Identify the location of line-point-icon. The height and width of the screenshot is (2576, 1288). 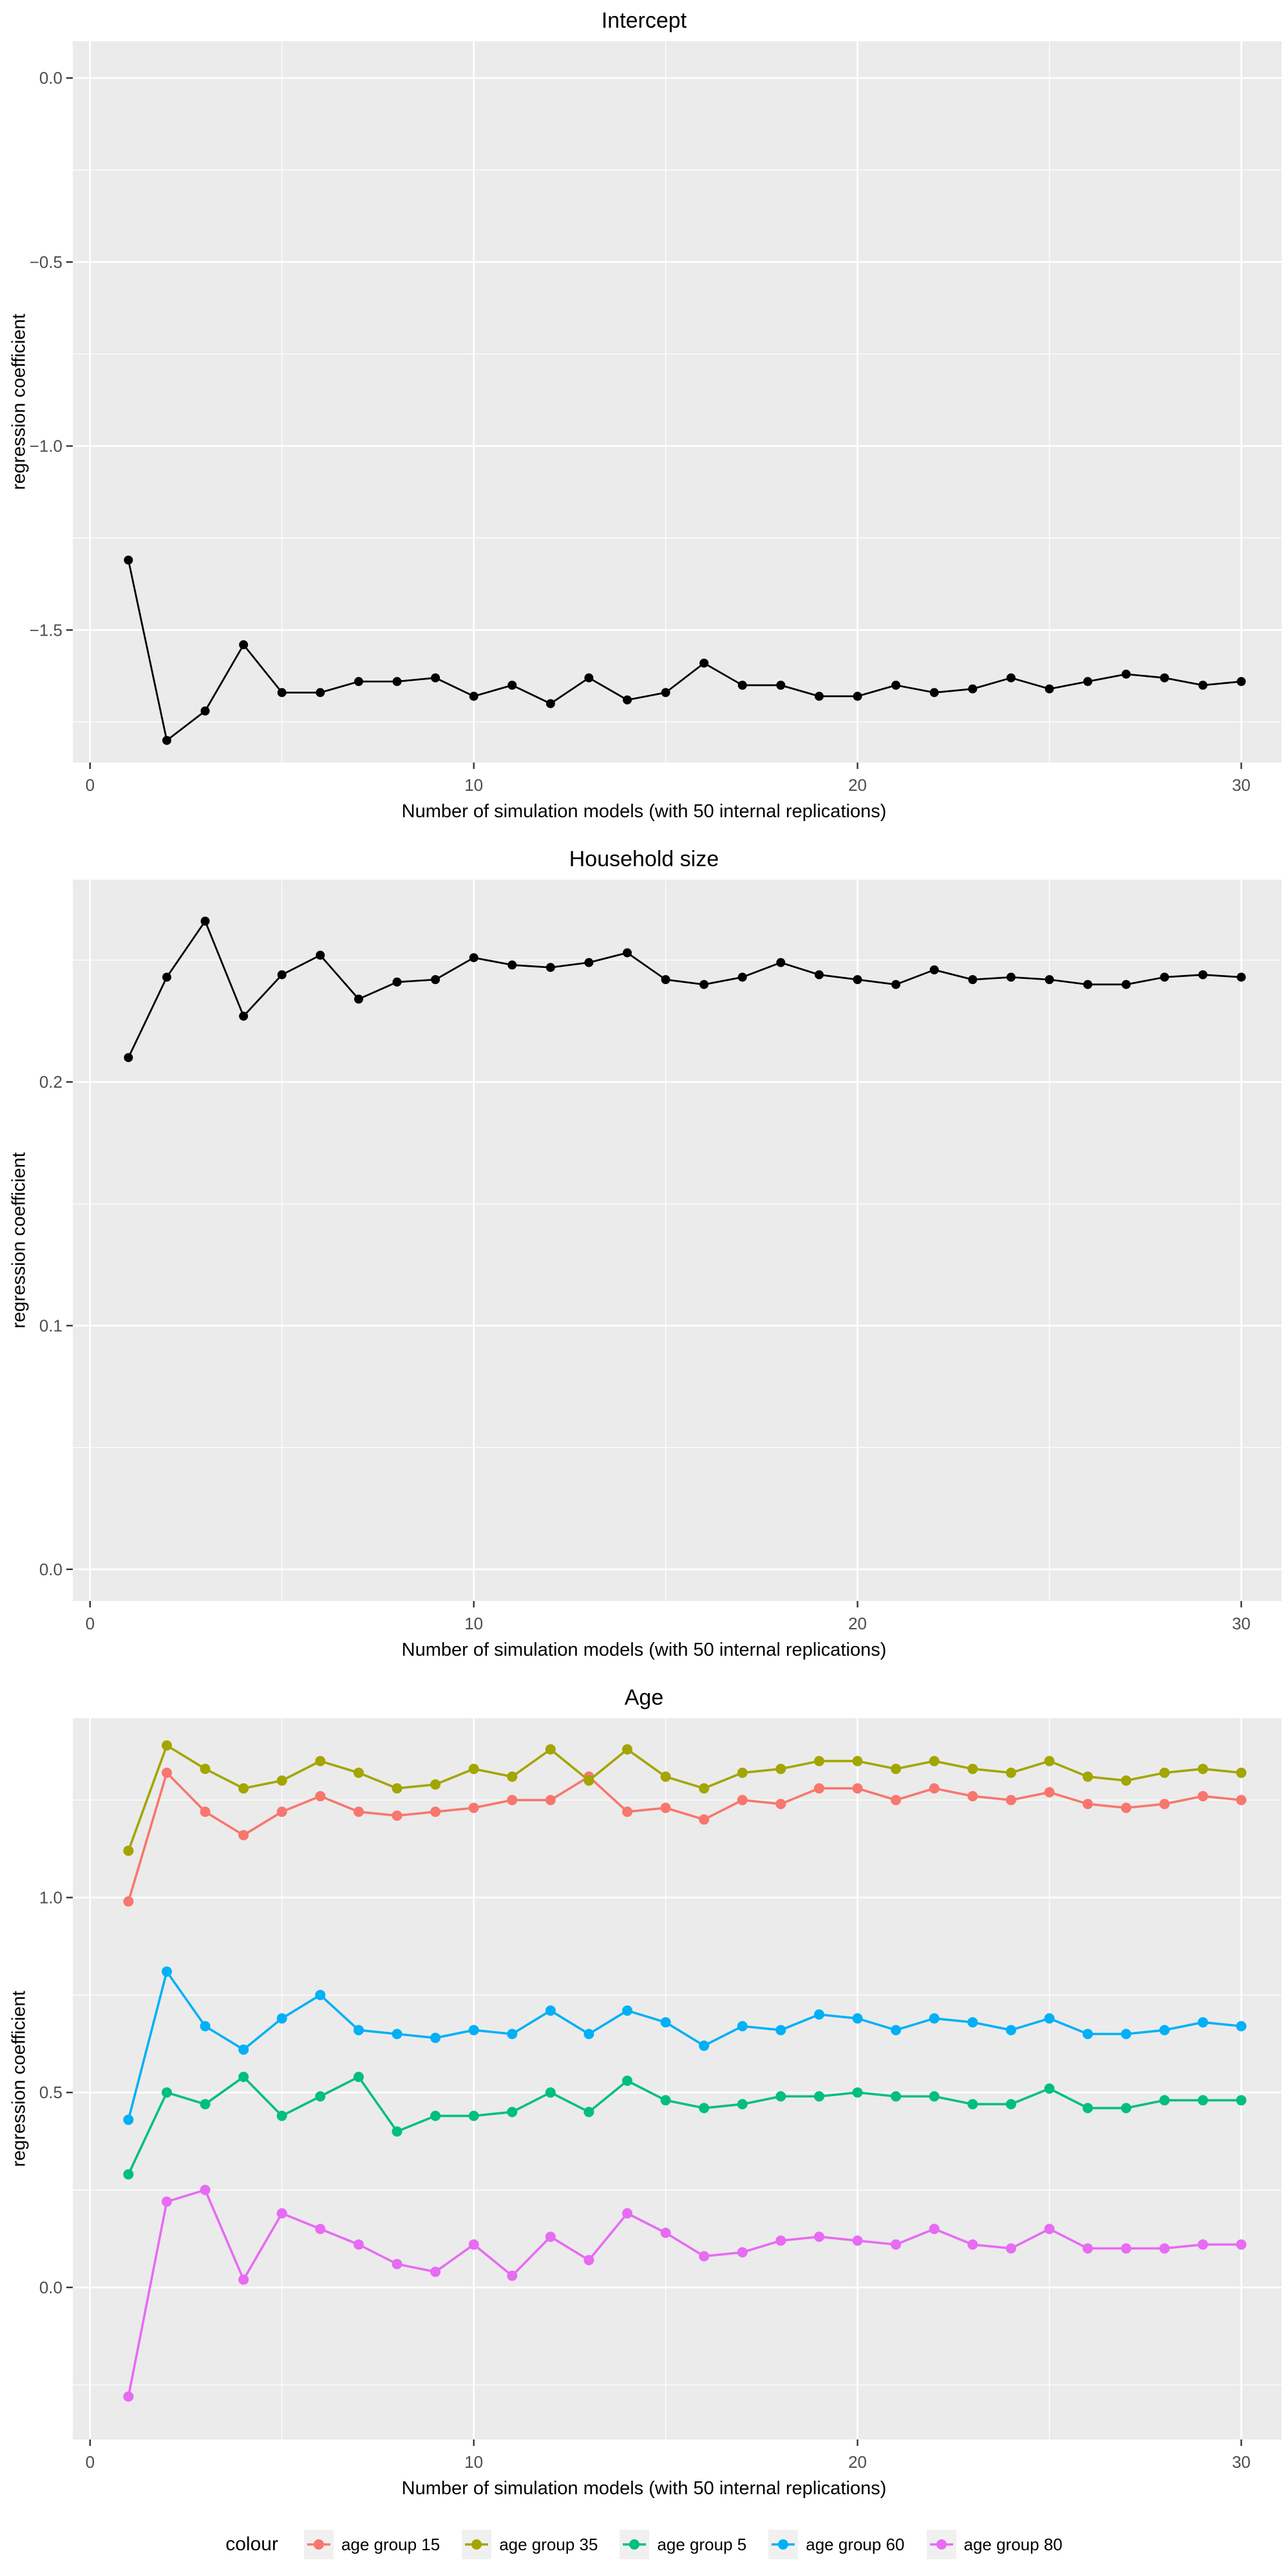
(783, 2545).